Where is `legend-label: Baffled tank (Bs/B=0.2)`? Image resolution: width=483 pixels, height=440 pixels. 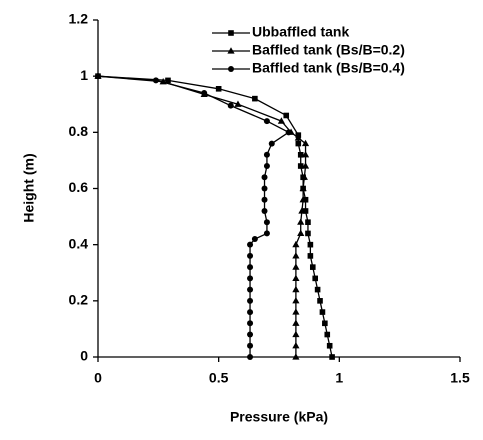 legend-label: Baffled tank (Bs/B=0.2) is located at coordinates (328, 50).